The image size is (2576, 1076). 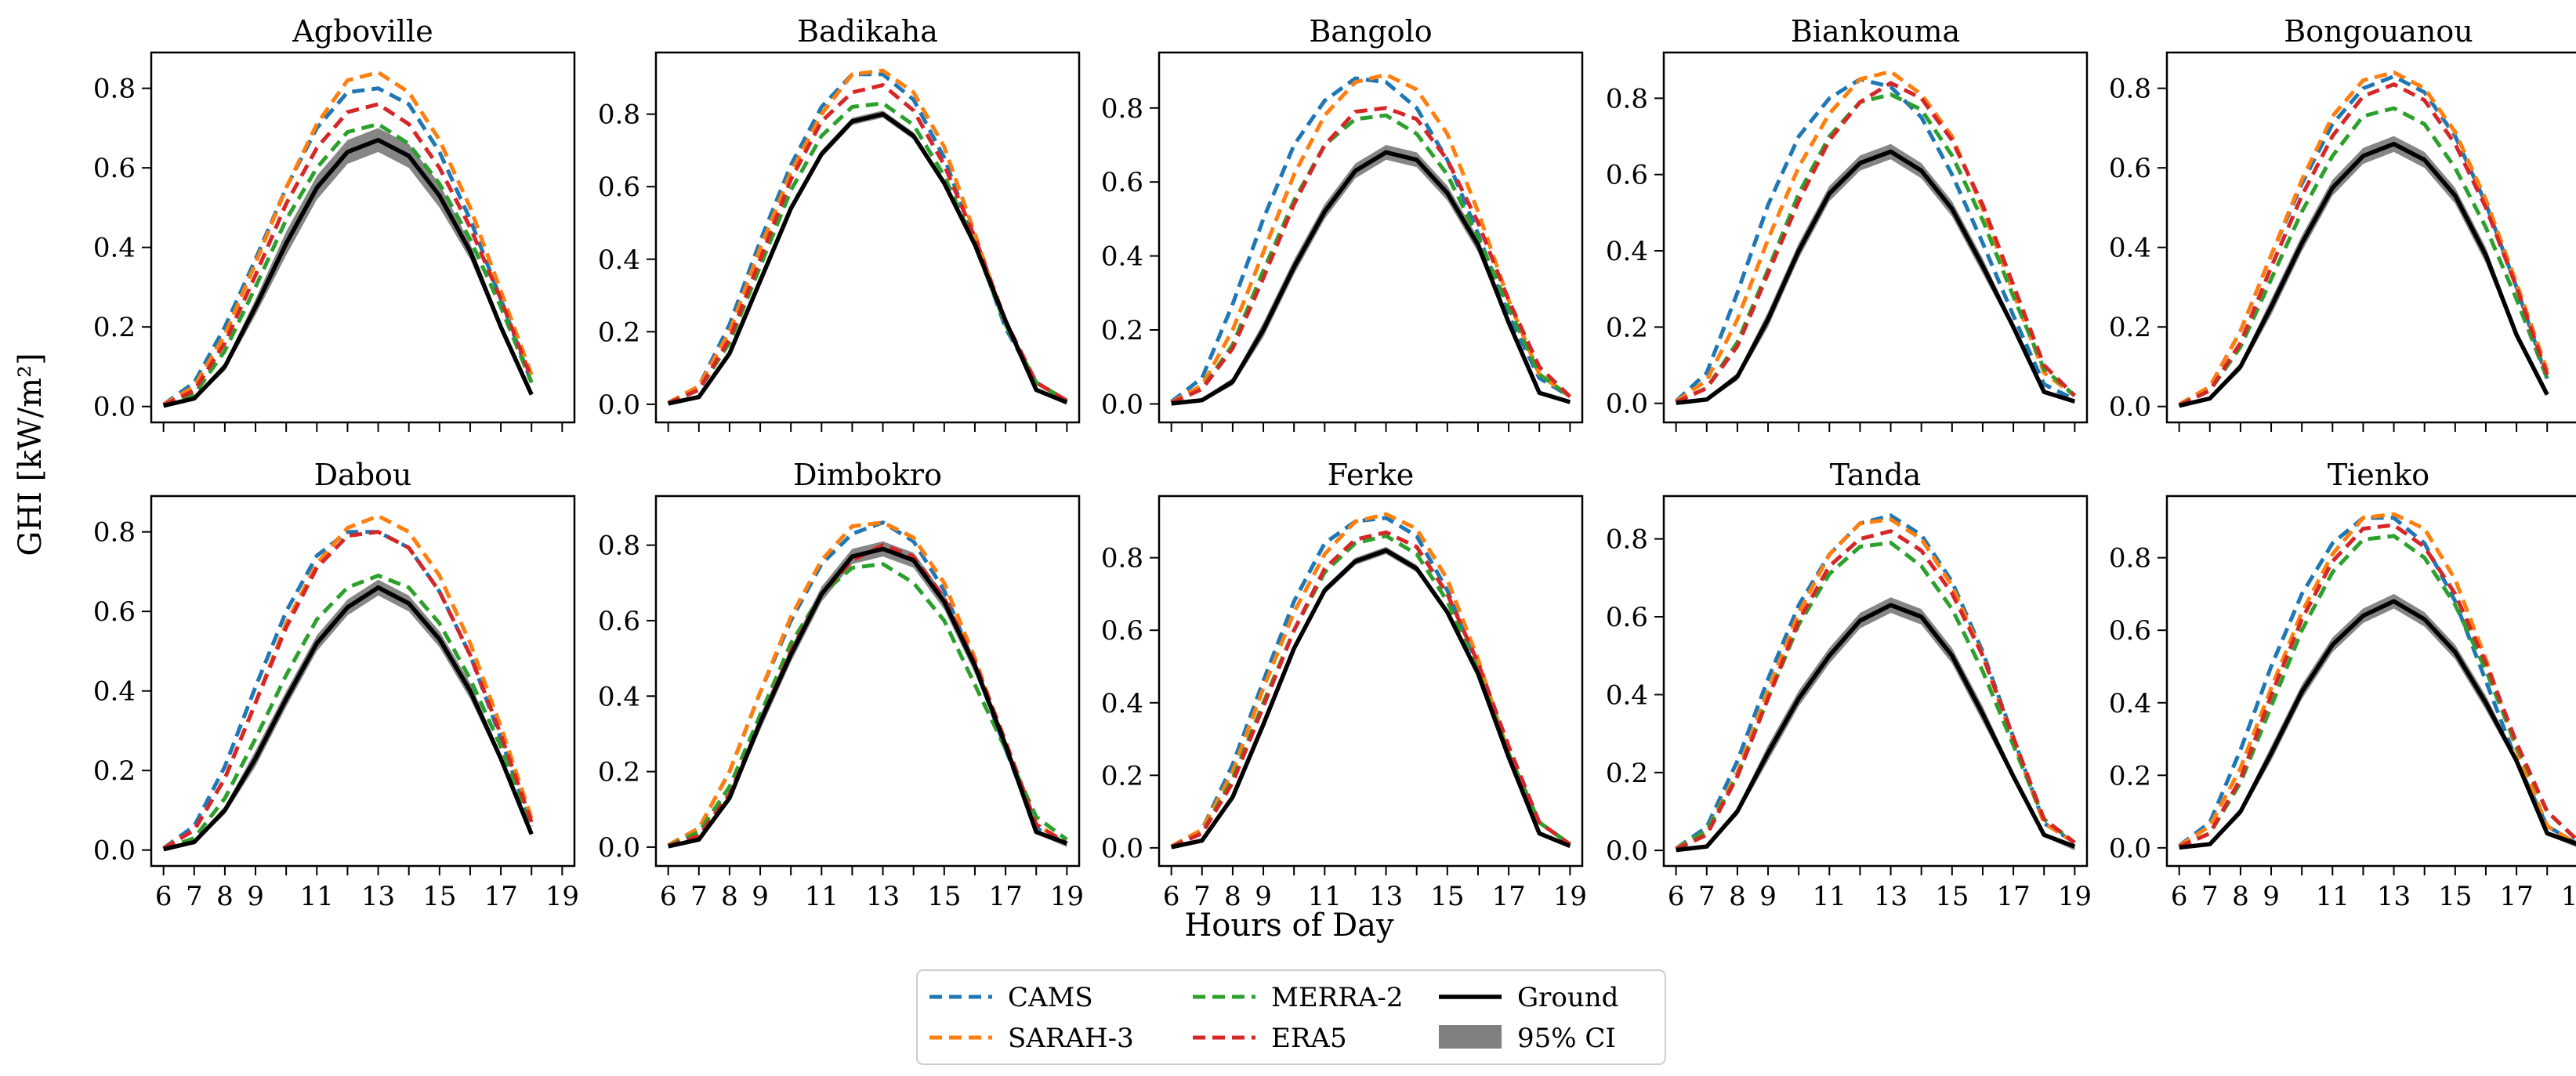 I want to click on panel-title: Biankouma, so click(x=1875, y=31).